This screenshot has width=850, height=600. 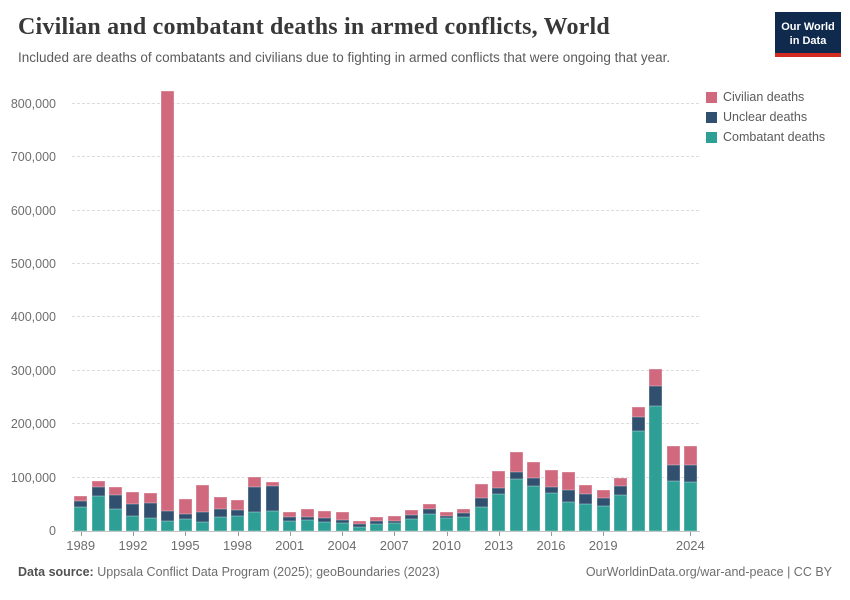 What do you see at coordinates (219, 307) in the screenshot?
I see `bar-1997` at bounding box center [219, 307].